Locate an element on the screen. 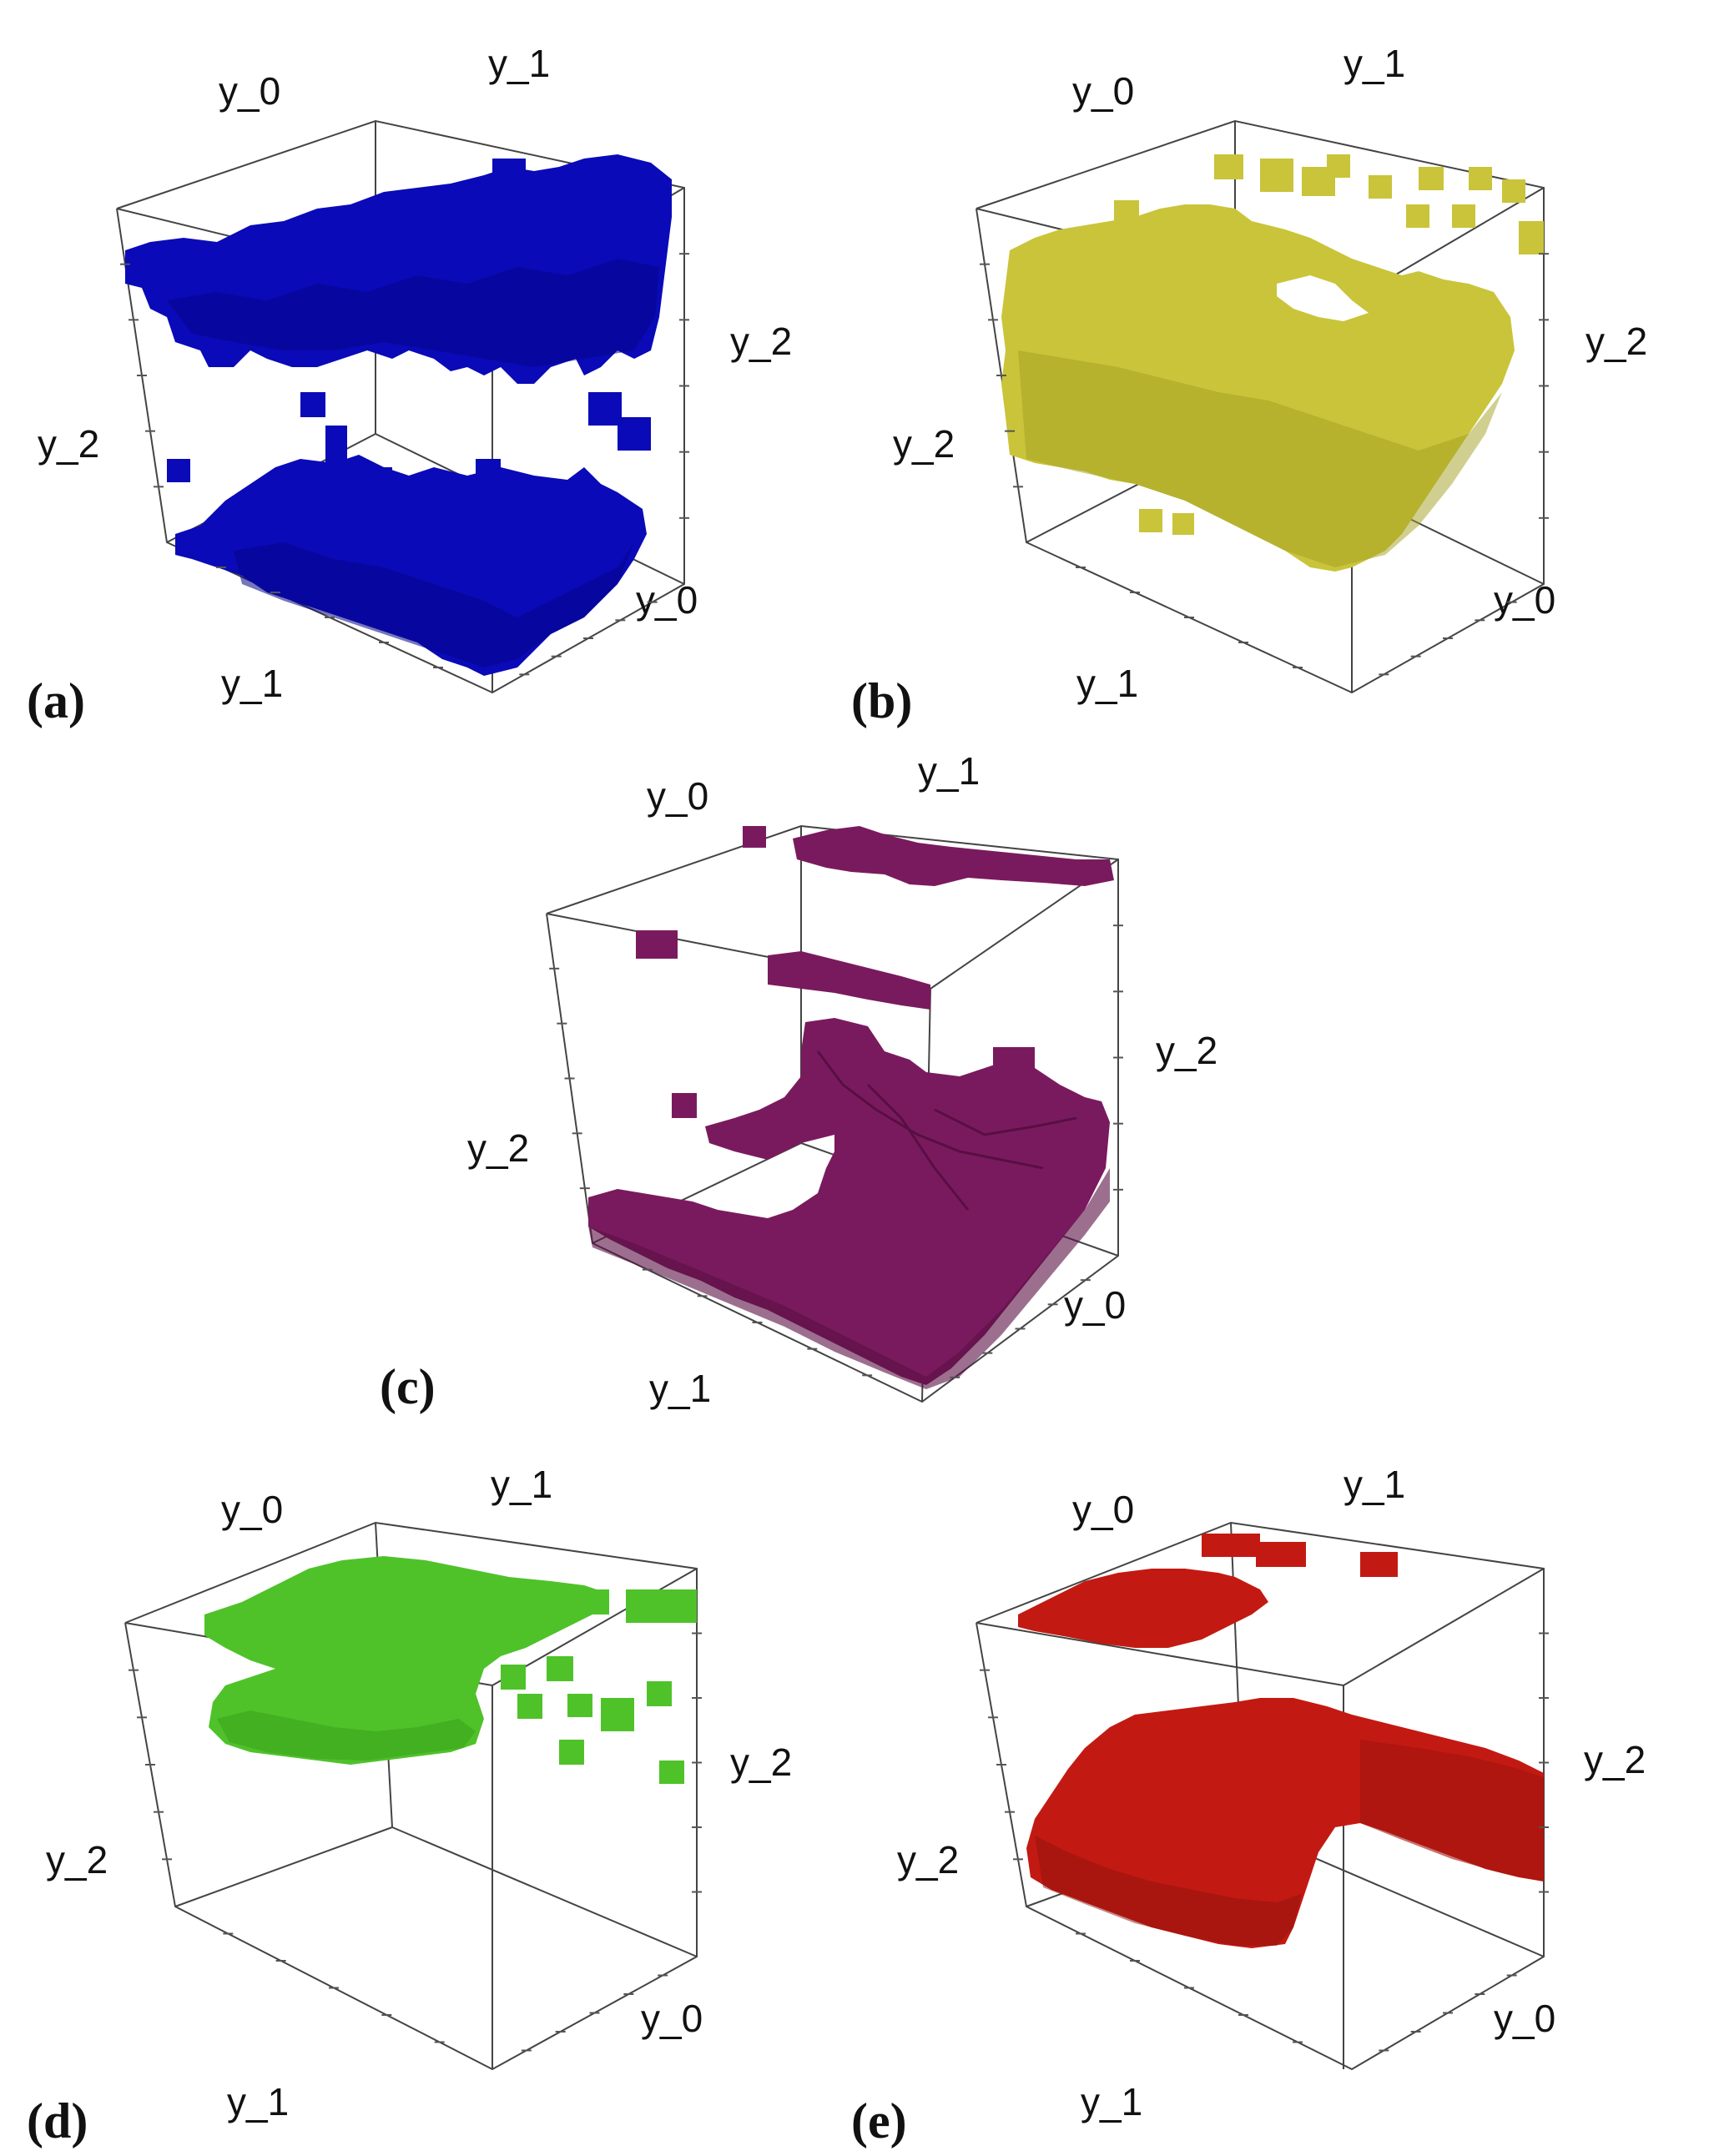 The width and height of the screenshot is (1709, 2156). axis-label-e-top-right: y_1 is located at coordinates (1374, 1484).